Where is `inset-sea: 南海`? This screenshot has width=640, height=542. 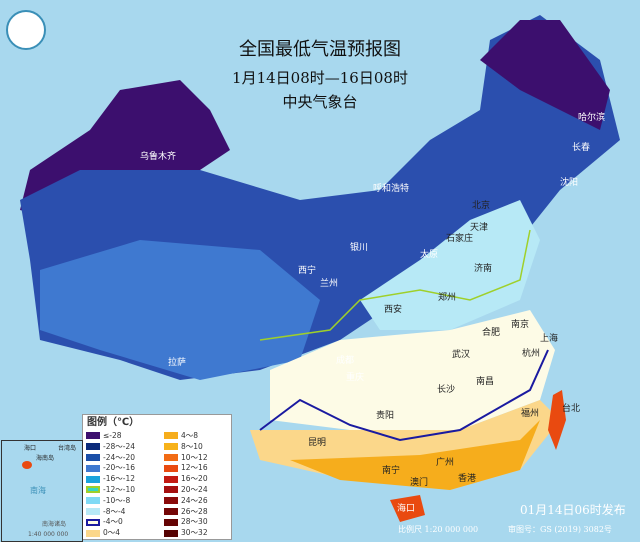
inset-sea: 南海 is located at coordinates (38, 490).